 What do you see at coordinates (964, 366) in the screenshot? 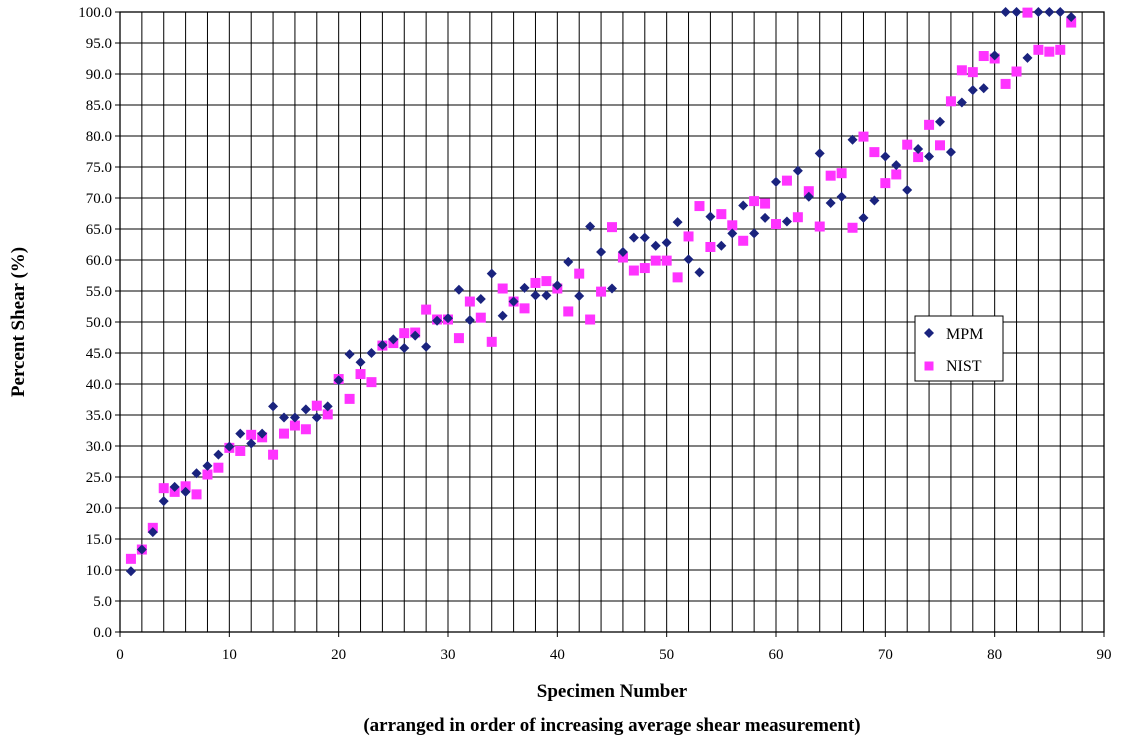
I see `legend-label-nist: NIST` at bounding box center [964, 366].